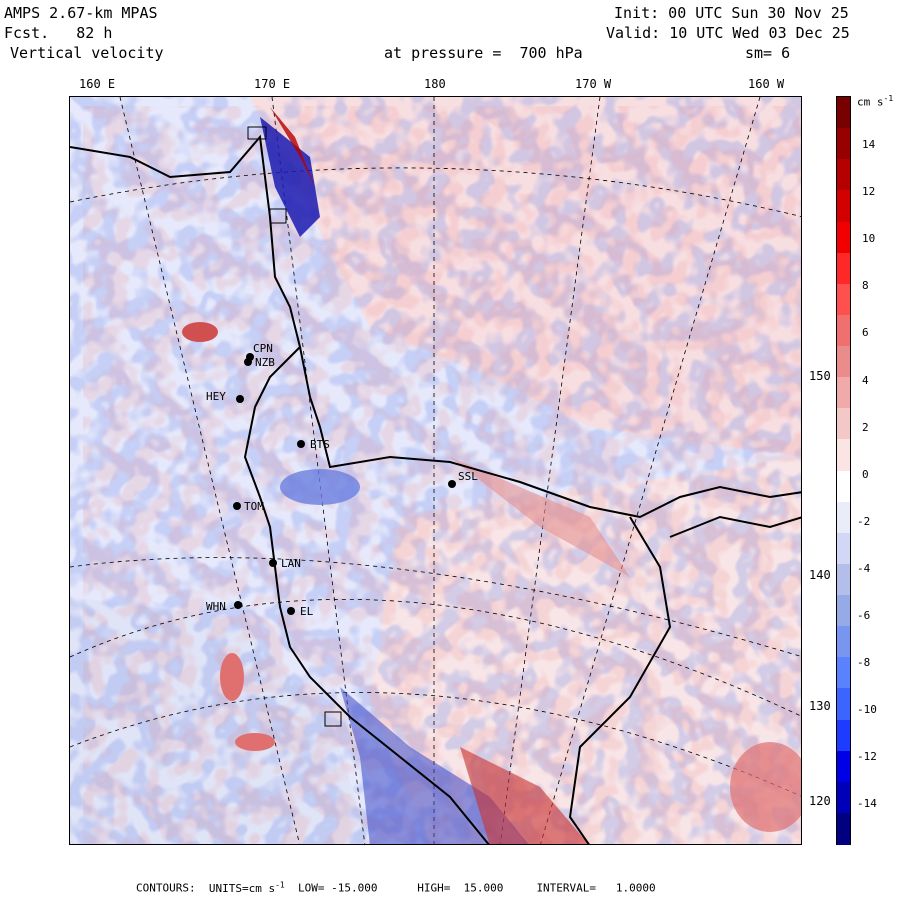 This screenshot has height=900, width=900. What do you see at coordinates (864, 568) in the screenshot?
I see `colorbar-tick-label: -4` at bounding box center [864, 568].